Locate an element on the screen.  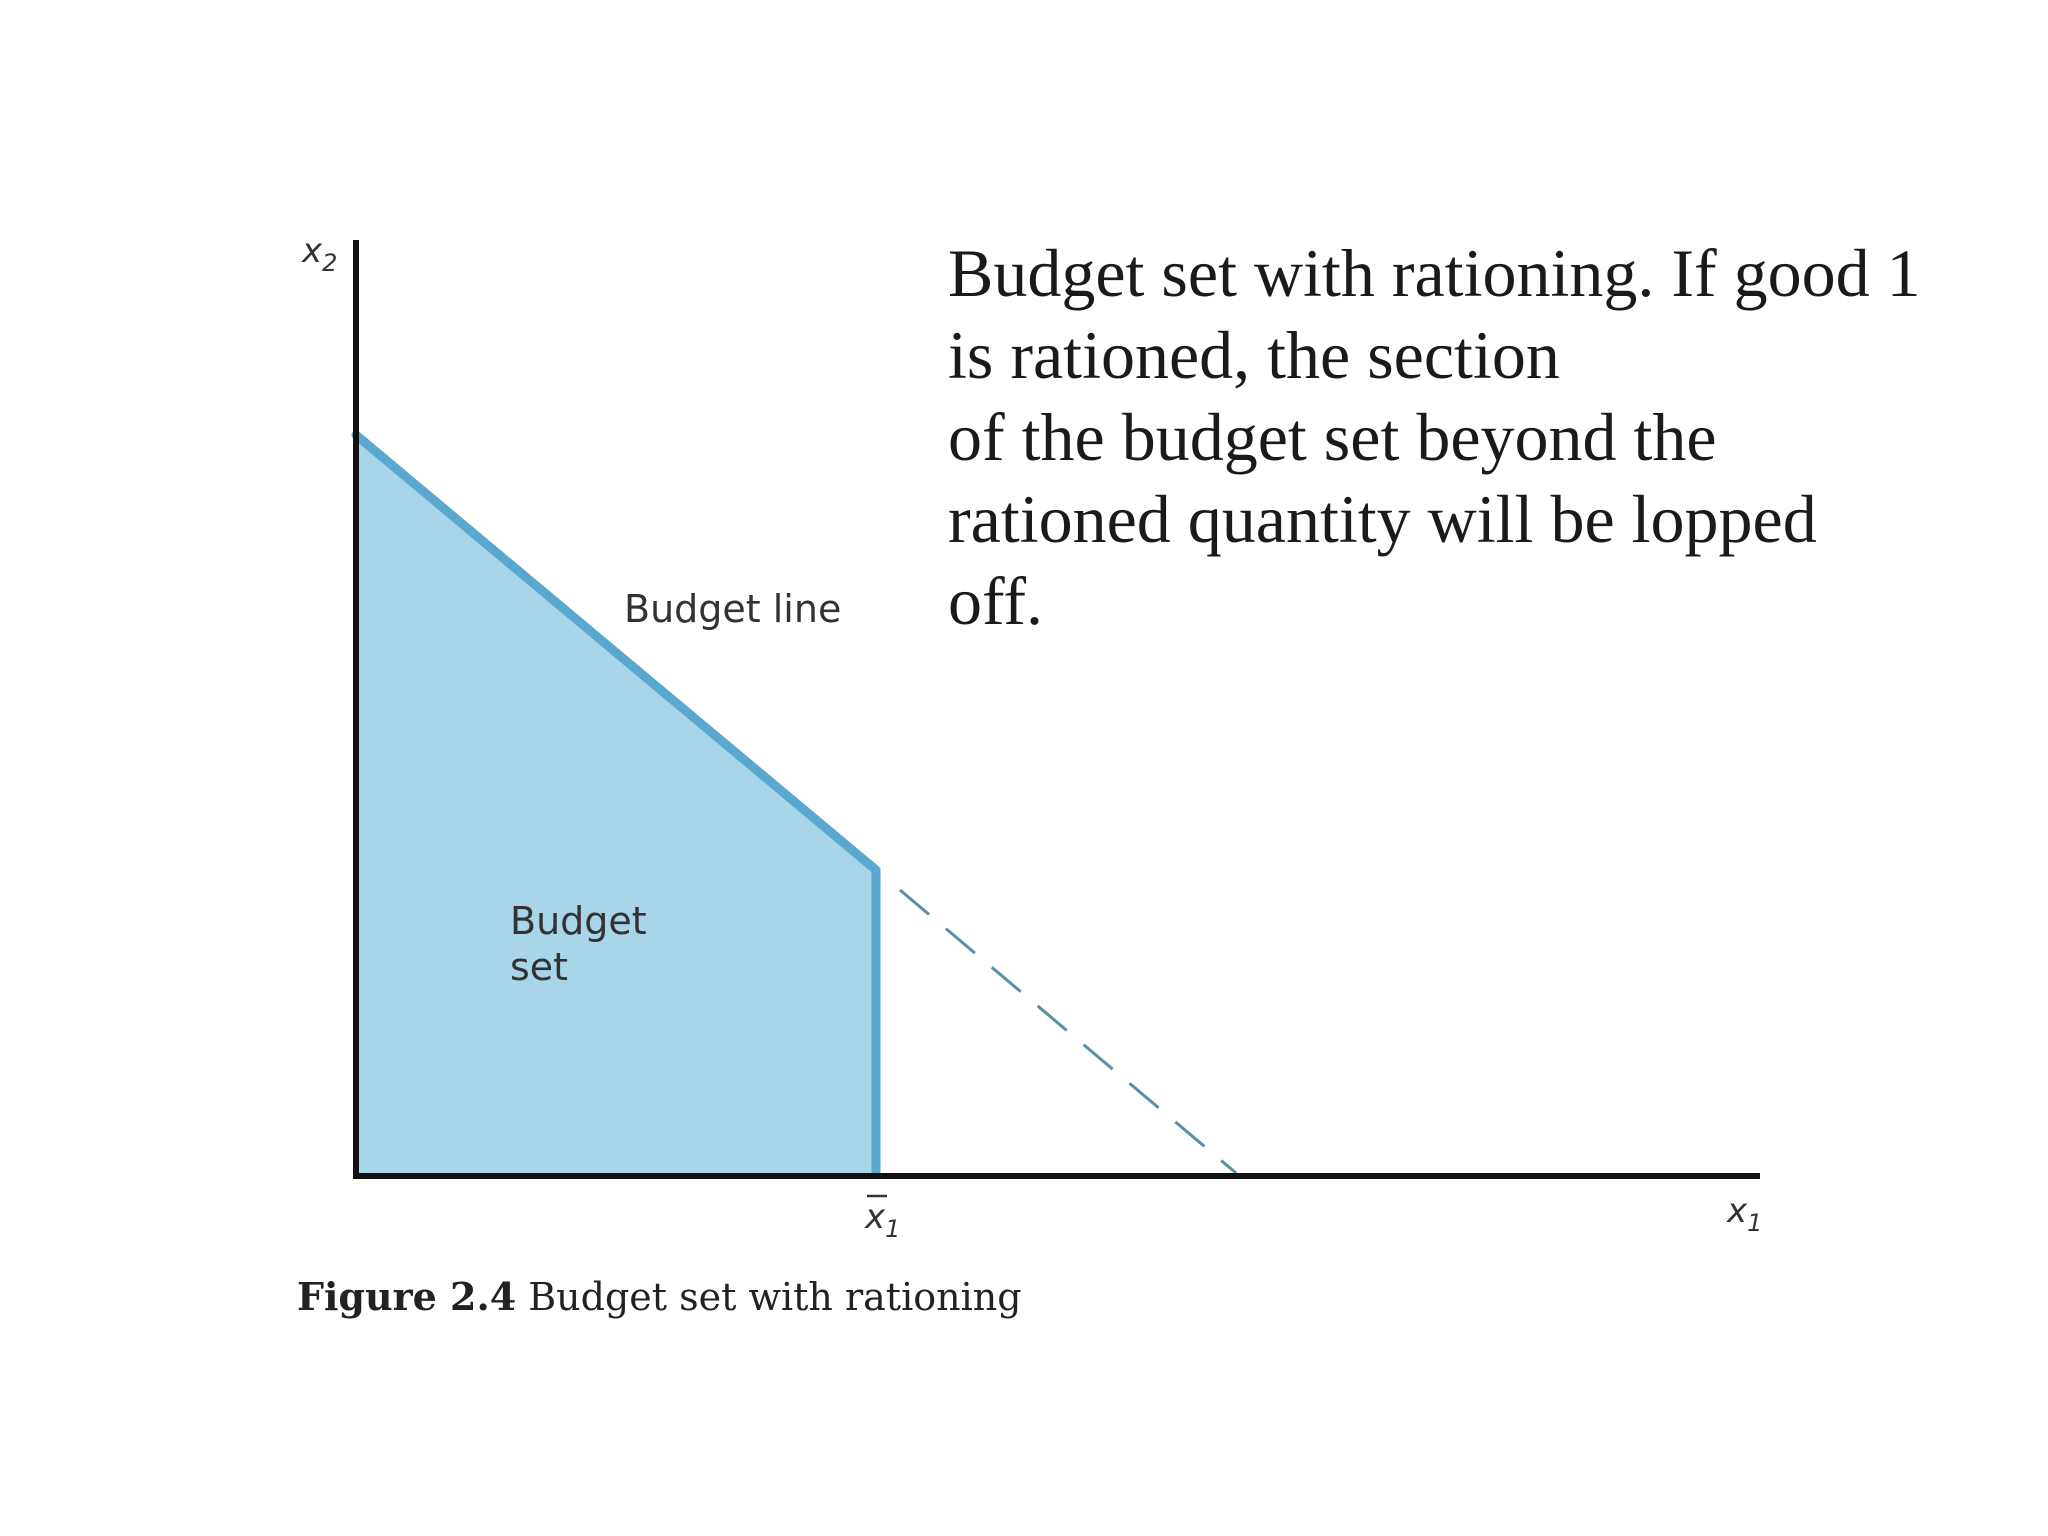
figure-caption: Figure 2.4 Budget set with rationing is located at coordinates (659, 1296).